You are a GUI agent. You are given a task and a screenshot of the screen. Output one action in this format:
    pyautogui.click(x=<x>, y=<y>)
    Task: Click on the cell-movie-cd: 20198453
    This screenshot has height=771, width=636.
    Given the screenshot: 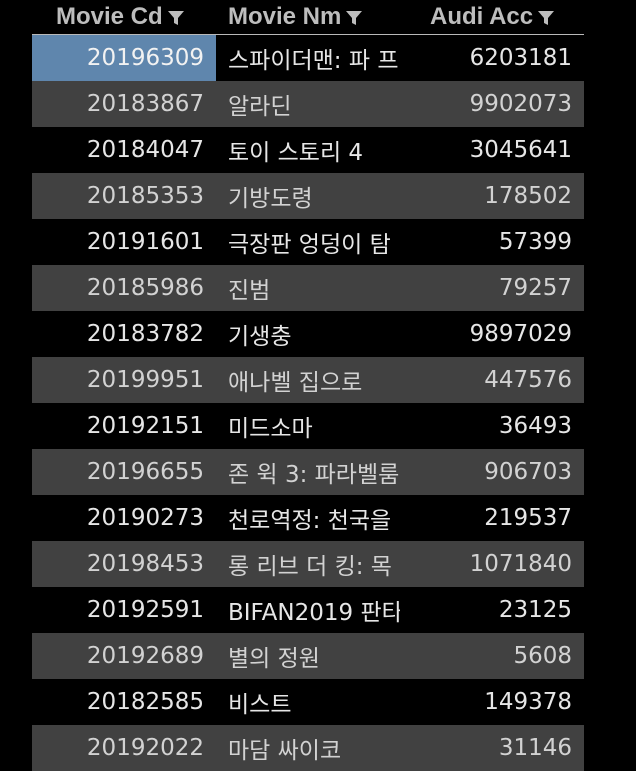 What is the action you would take?
    pyautogui.click(x=145, y=564)
    